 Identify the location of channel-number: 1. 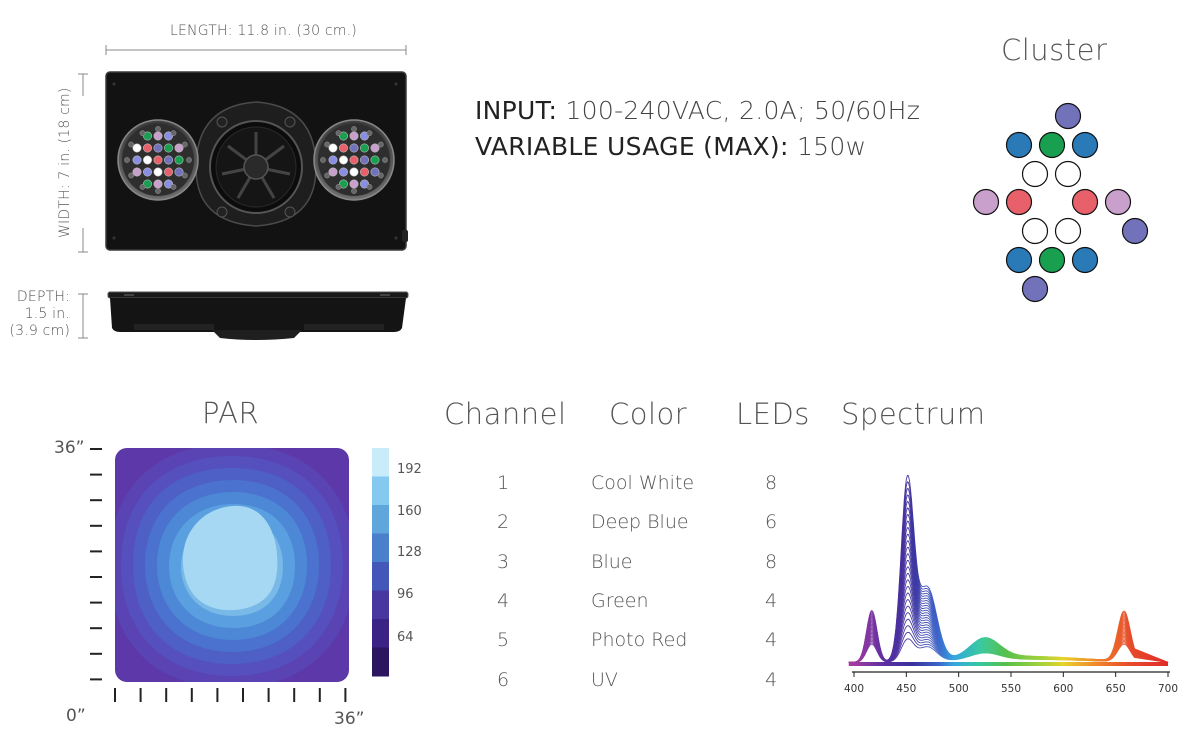
(503, 483).